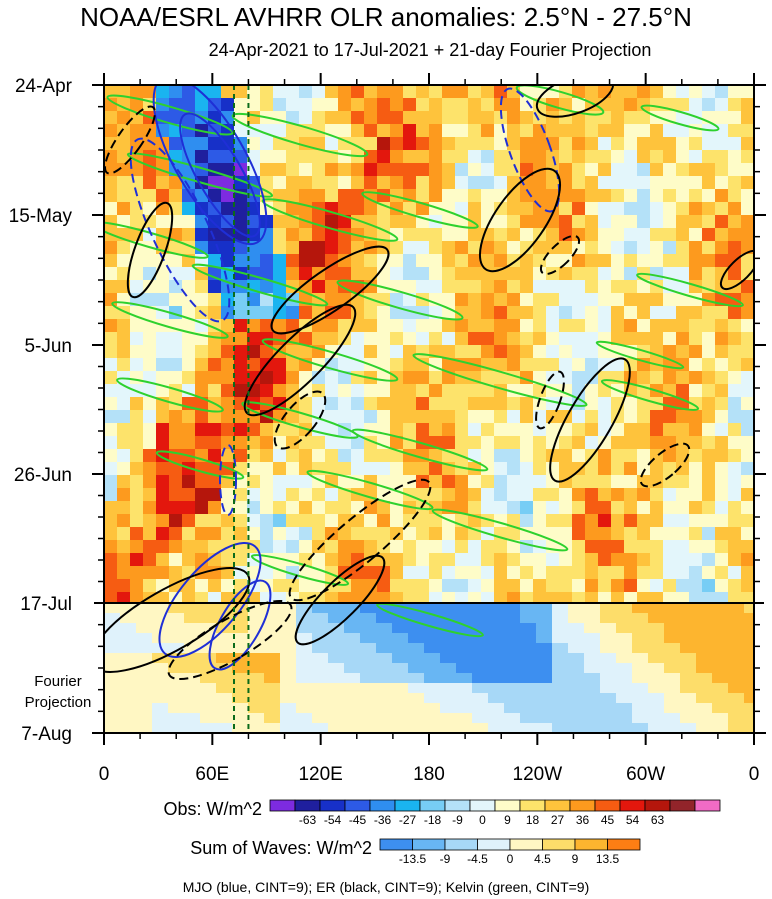 The image size is (772, 899). Describe the element at coordinates (220, 175) in the screenshot. I see `mjo-contour` at that location.